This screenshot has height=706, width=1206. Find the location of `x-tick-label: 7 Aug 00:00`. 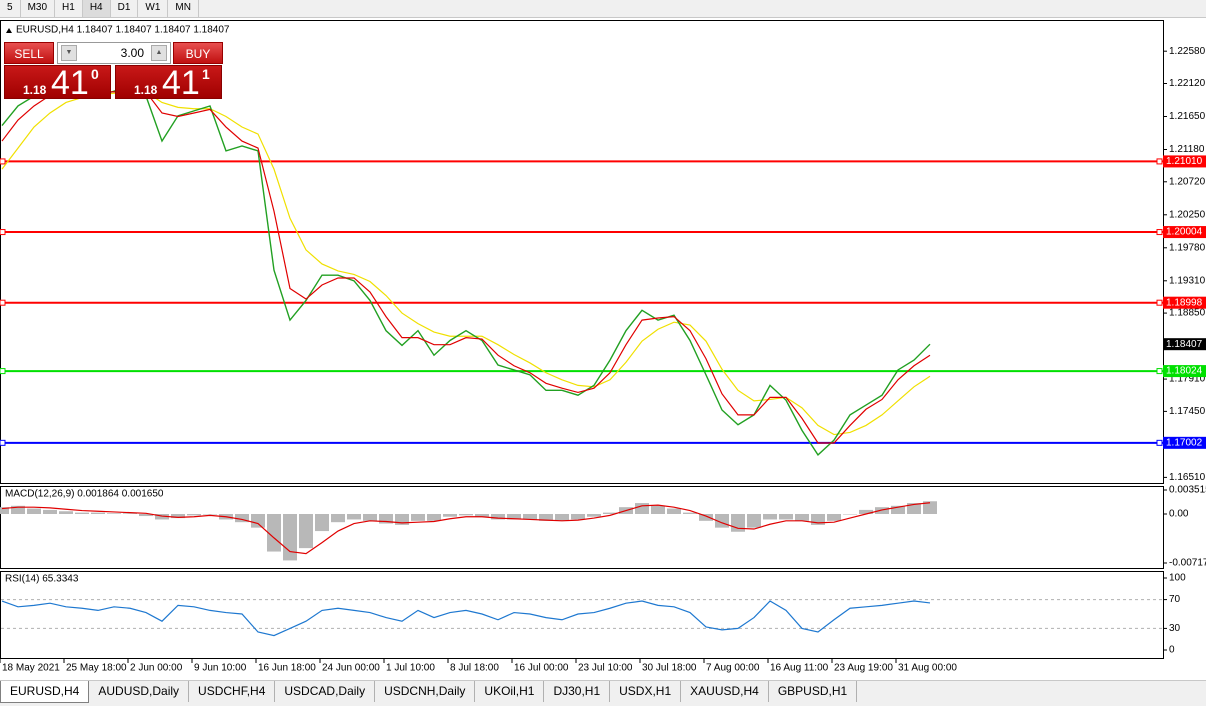

x-tick-label: 7 Aug 00:00 is located at coordinates (733, 668).